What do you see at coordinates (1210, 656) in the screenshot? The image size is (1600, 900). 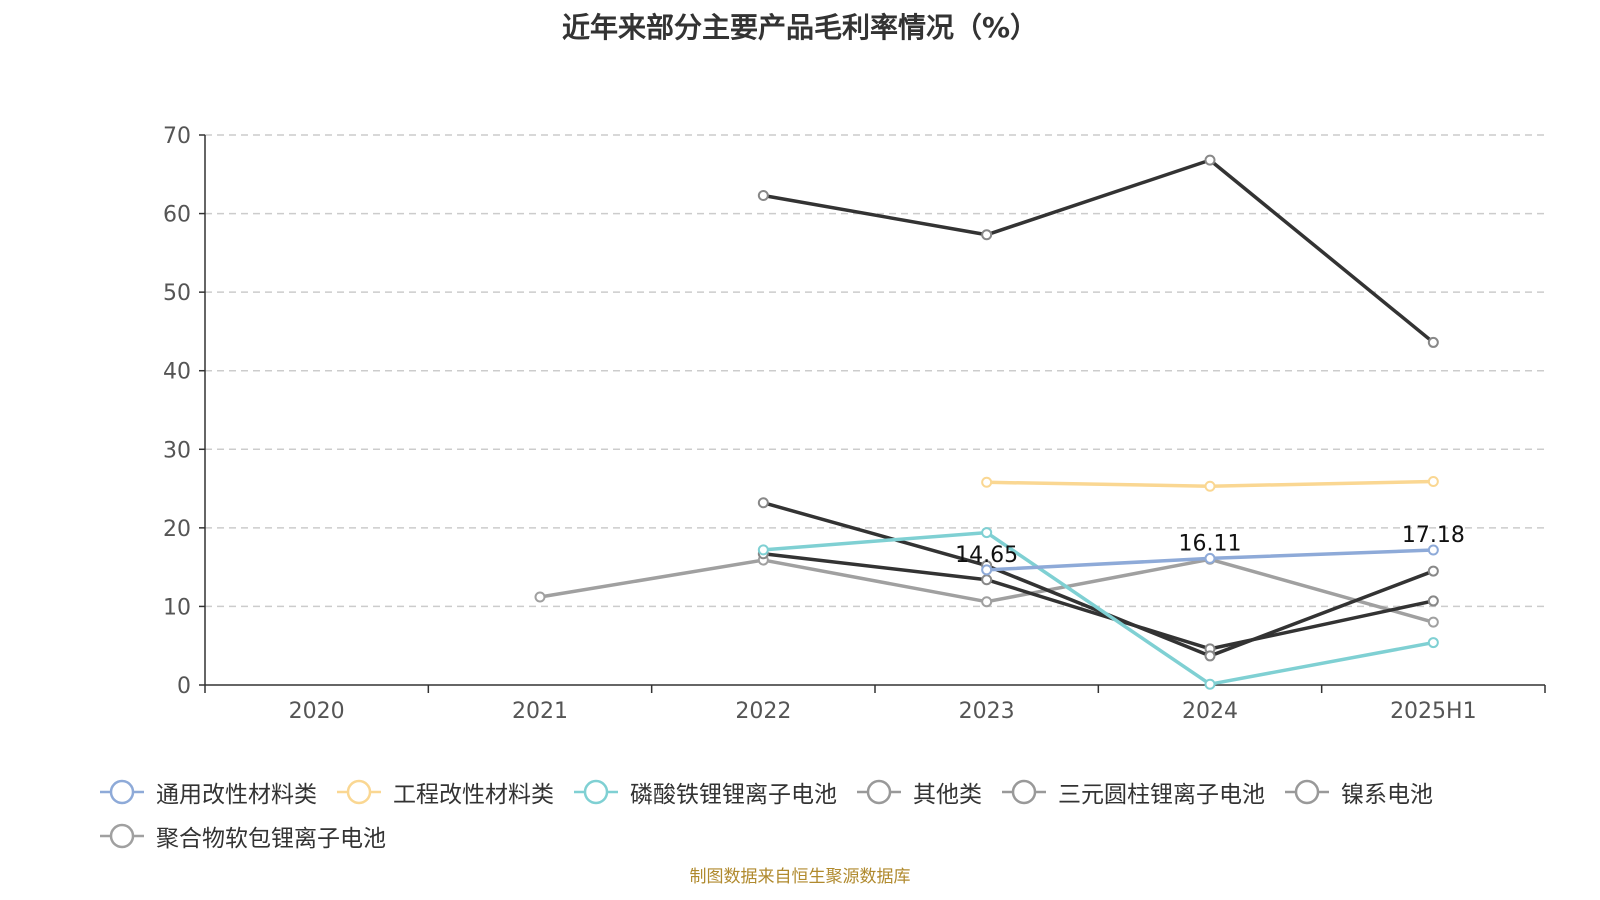 I see `data-point-5-2024` at bounding box center [1210, 656].